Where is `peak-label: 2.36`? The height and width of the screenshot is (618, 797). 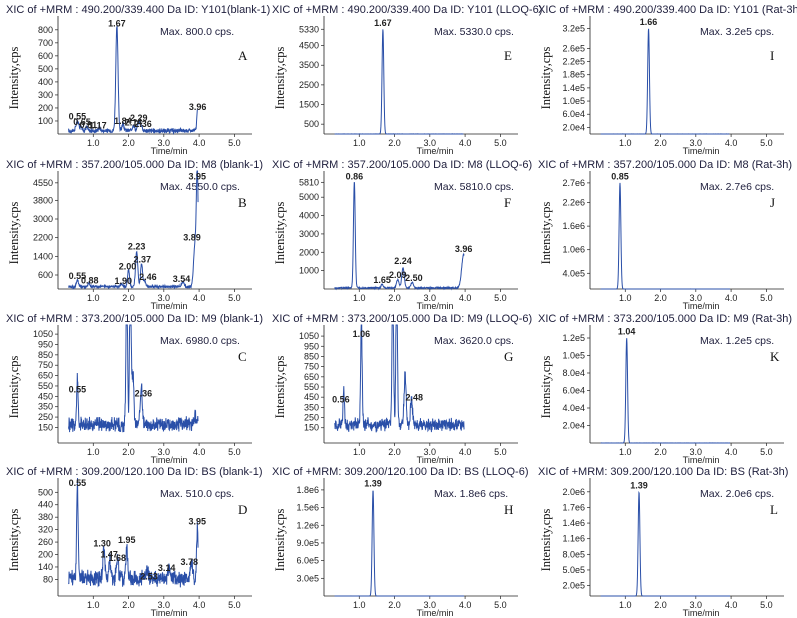 peak-label: 2.36 is located at coordinates (143, 124).